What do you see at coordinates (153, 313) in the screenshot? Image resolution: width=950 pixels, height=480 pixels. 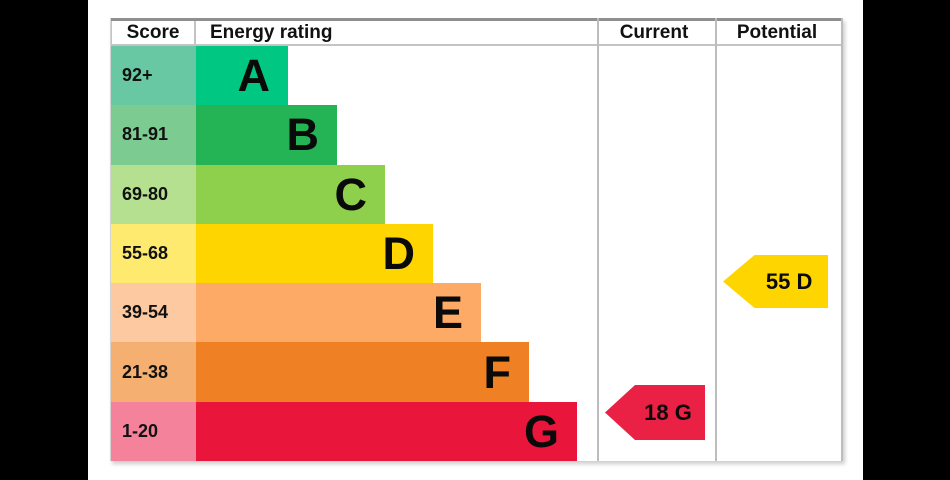 I see `score-range-e: 39-54` at bounding box center [153, 313].